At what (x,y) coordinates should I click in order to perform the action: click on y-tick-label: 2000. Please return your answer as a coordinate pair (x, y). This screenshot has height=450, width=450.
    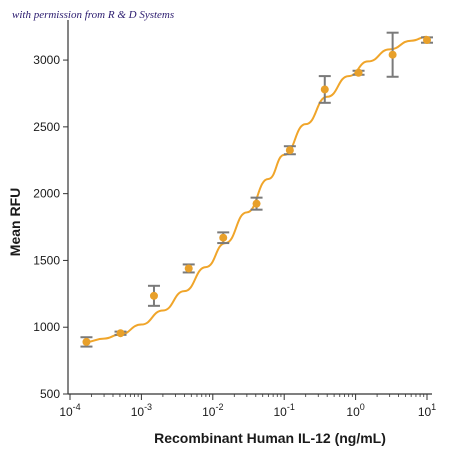
    Looking at the image, I should click on (46, 194).